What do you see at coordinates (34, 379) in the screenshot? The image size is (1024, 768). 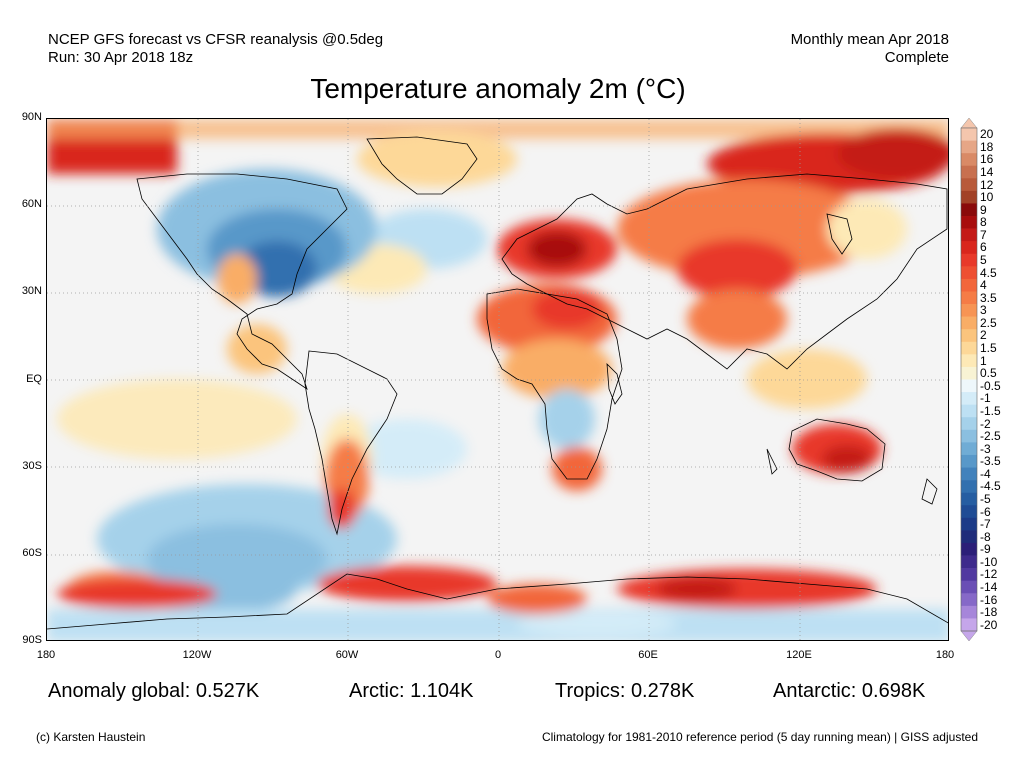 I see `lat-label-eq: EQ` at bounding box center [34, 379].